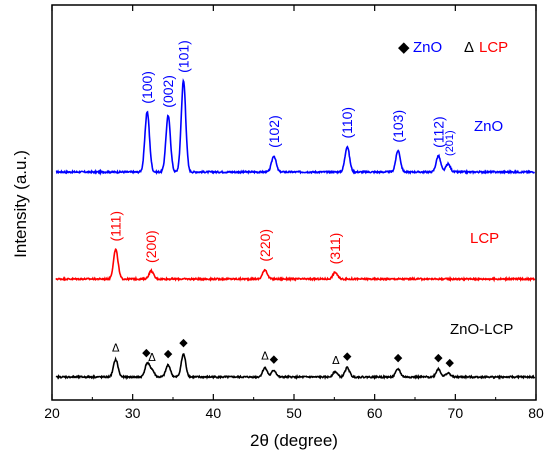  Describe the element at coordinates (168, 91) in the screenshot. I see `peak-label-zno-1: (002)` at that location.